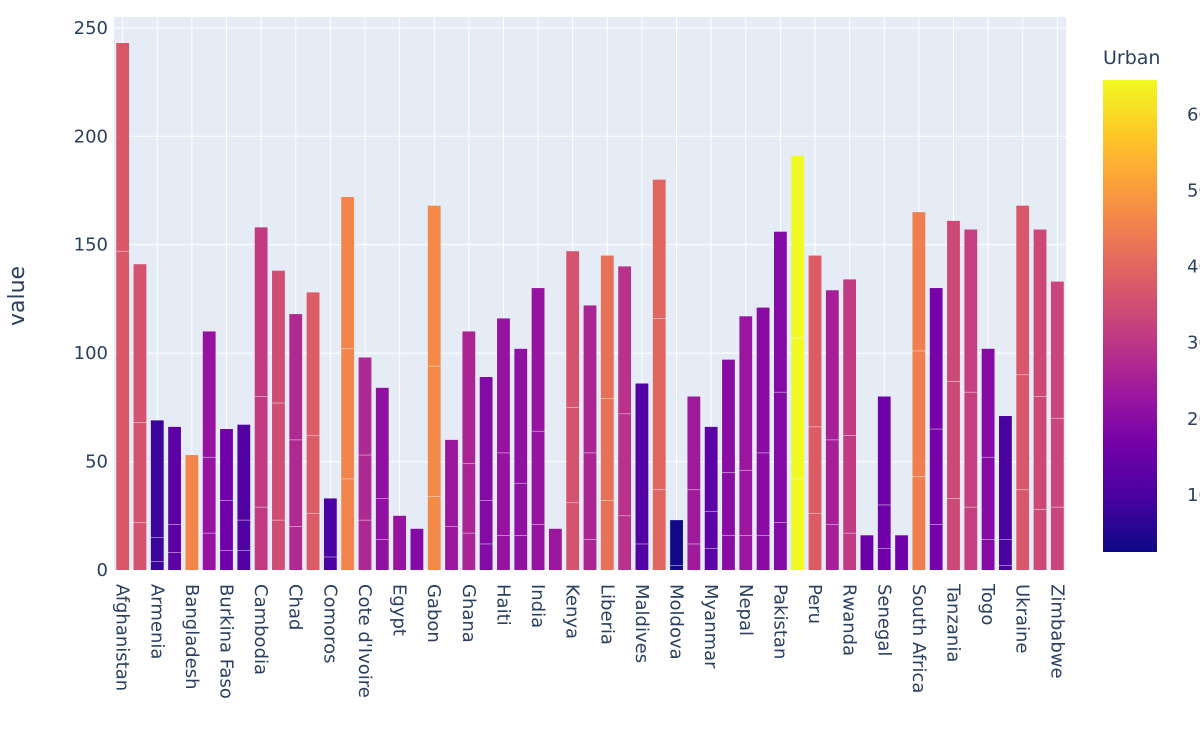 The height and width of the screenshot is (733, 1200). I want to click on colorbar-tick-label: 60, so click(1193, 114).